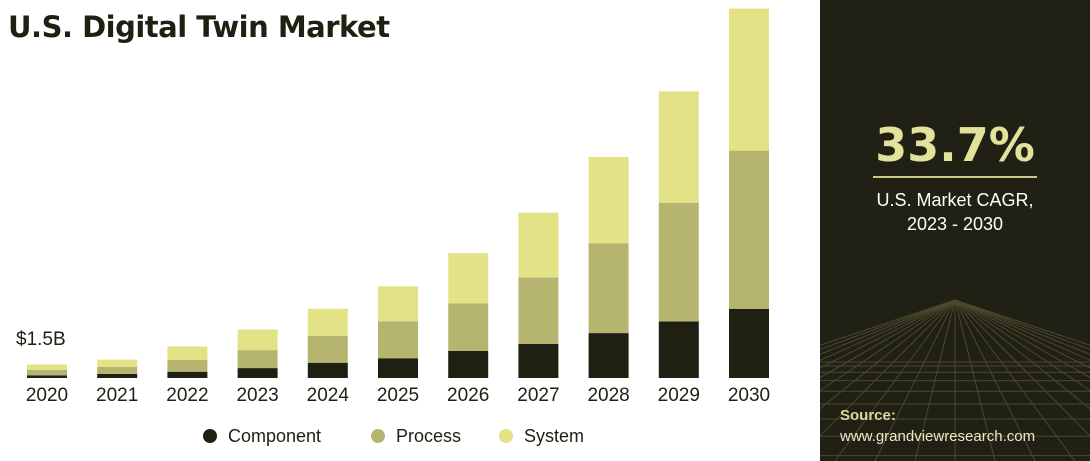  I want to click on bar-system-2022, so click(187, 353).